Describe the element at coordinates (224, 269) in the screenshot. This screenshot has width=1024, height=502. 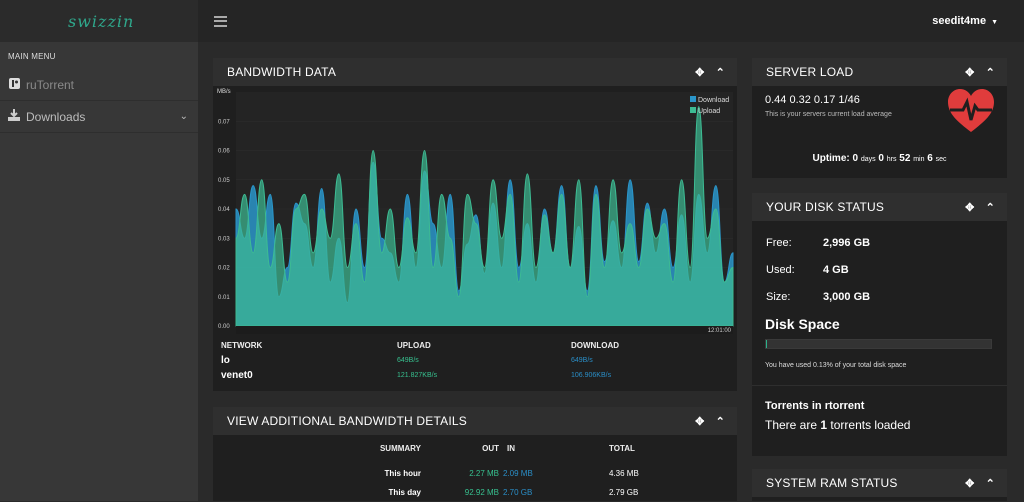
I see `y-tick-label: 0.02` at that location.